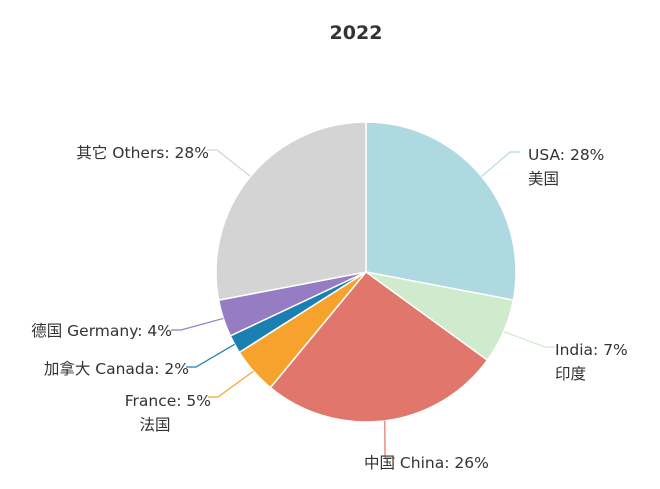  I want to click on slice-label: 中国 China: 26%, so click(426, 463).